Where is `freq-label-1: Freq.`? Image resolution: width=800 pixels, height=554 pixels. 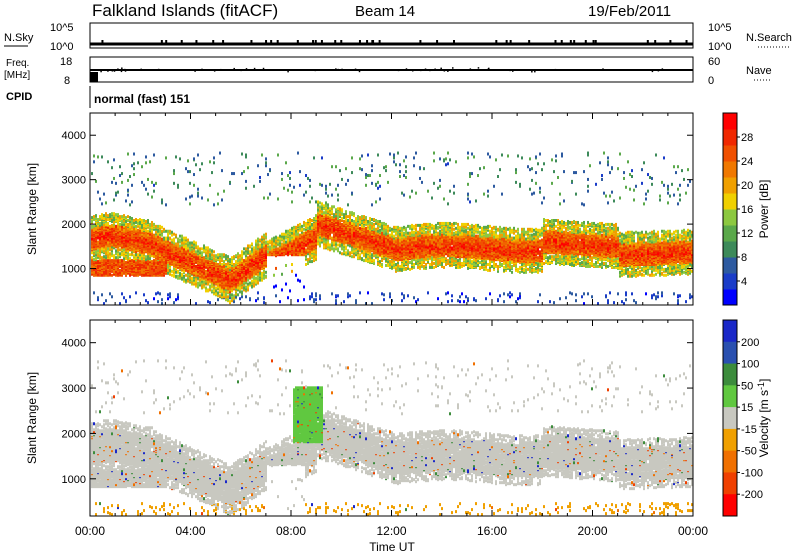 freq-label-1: Freq. is located at coordinates (17, 63).